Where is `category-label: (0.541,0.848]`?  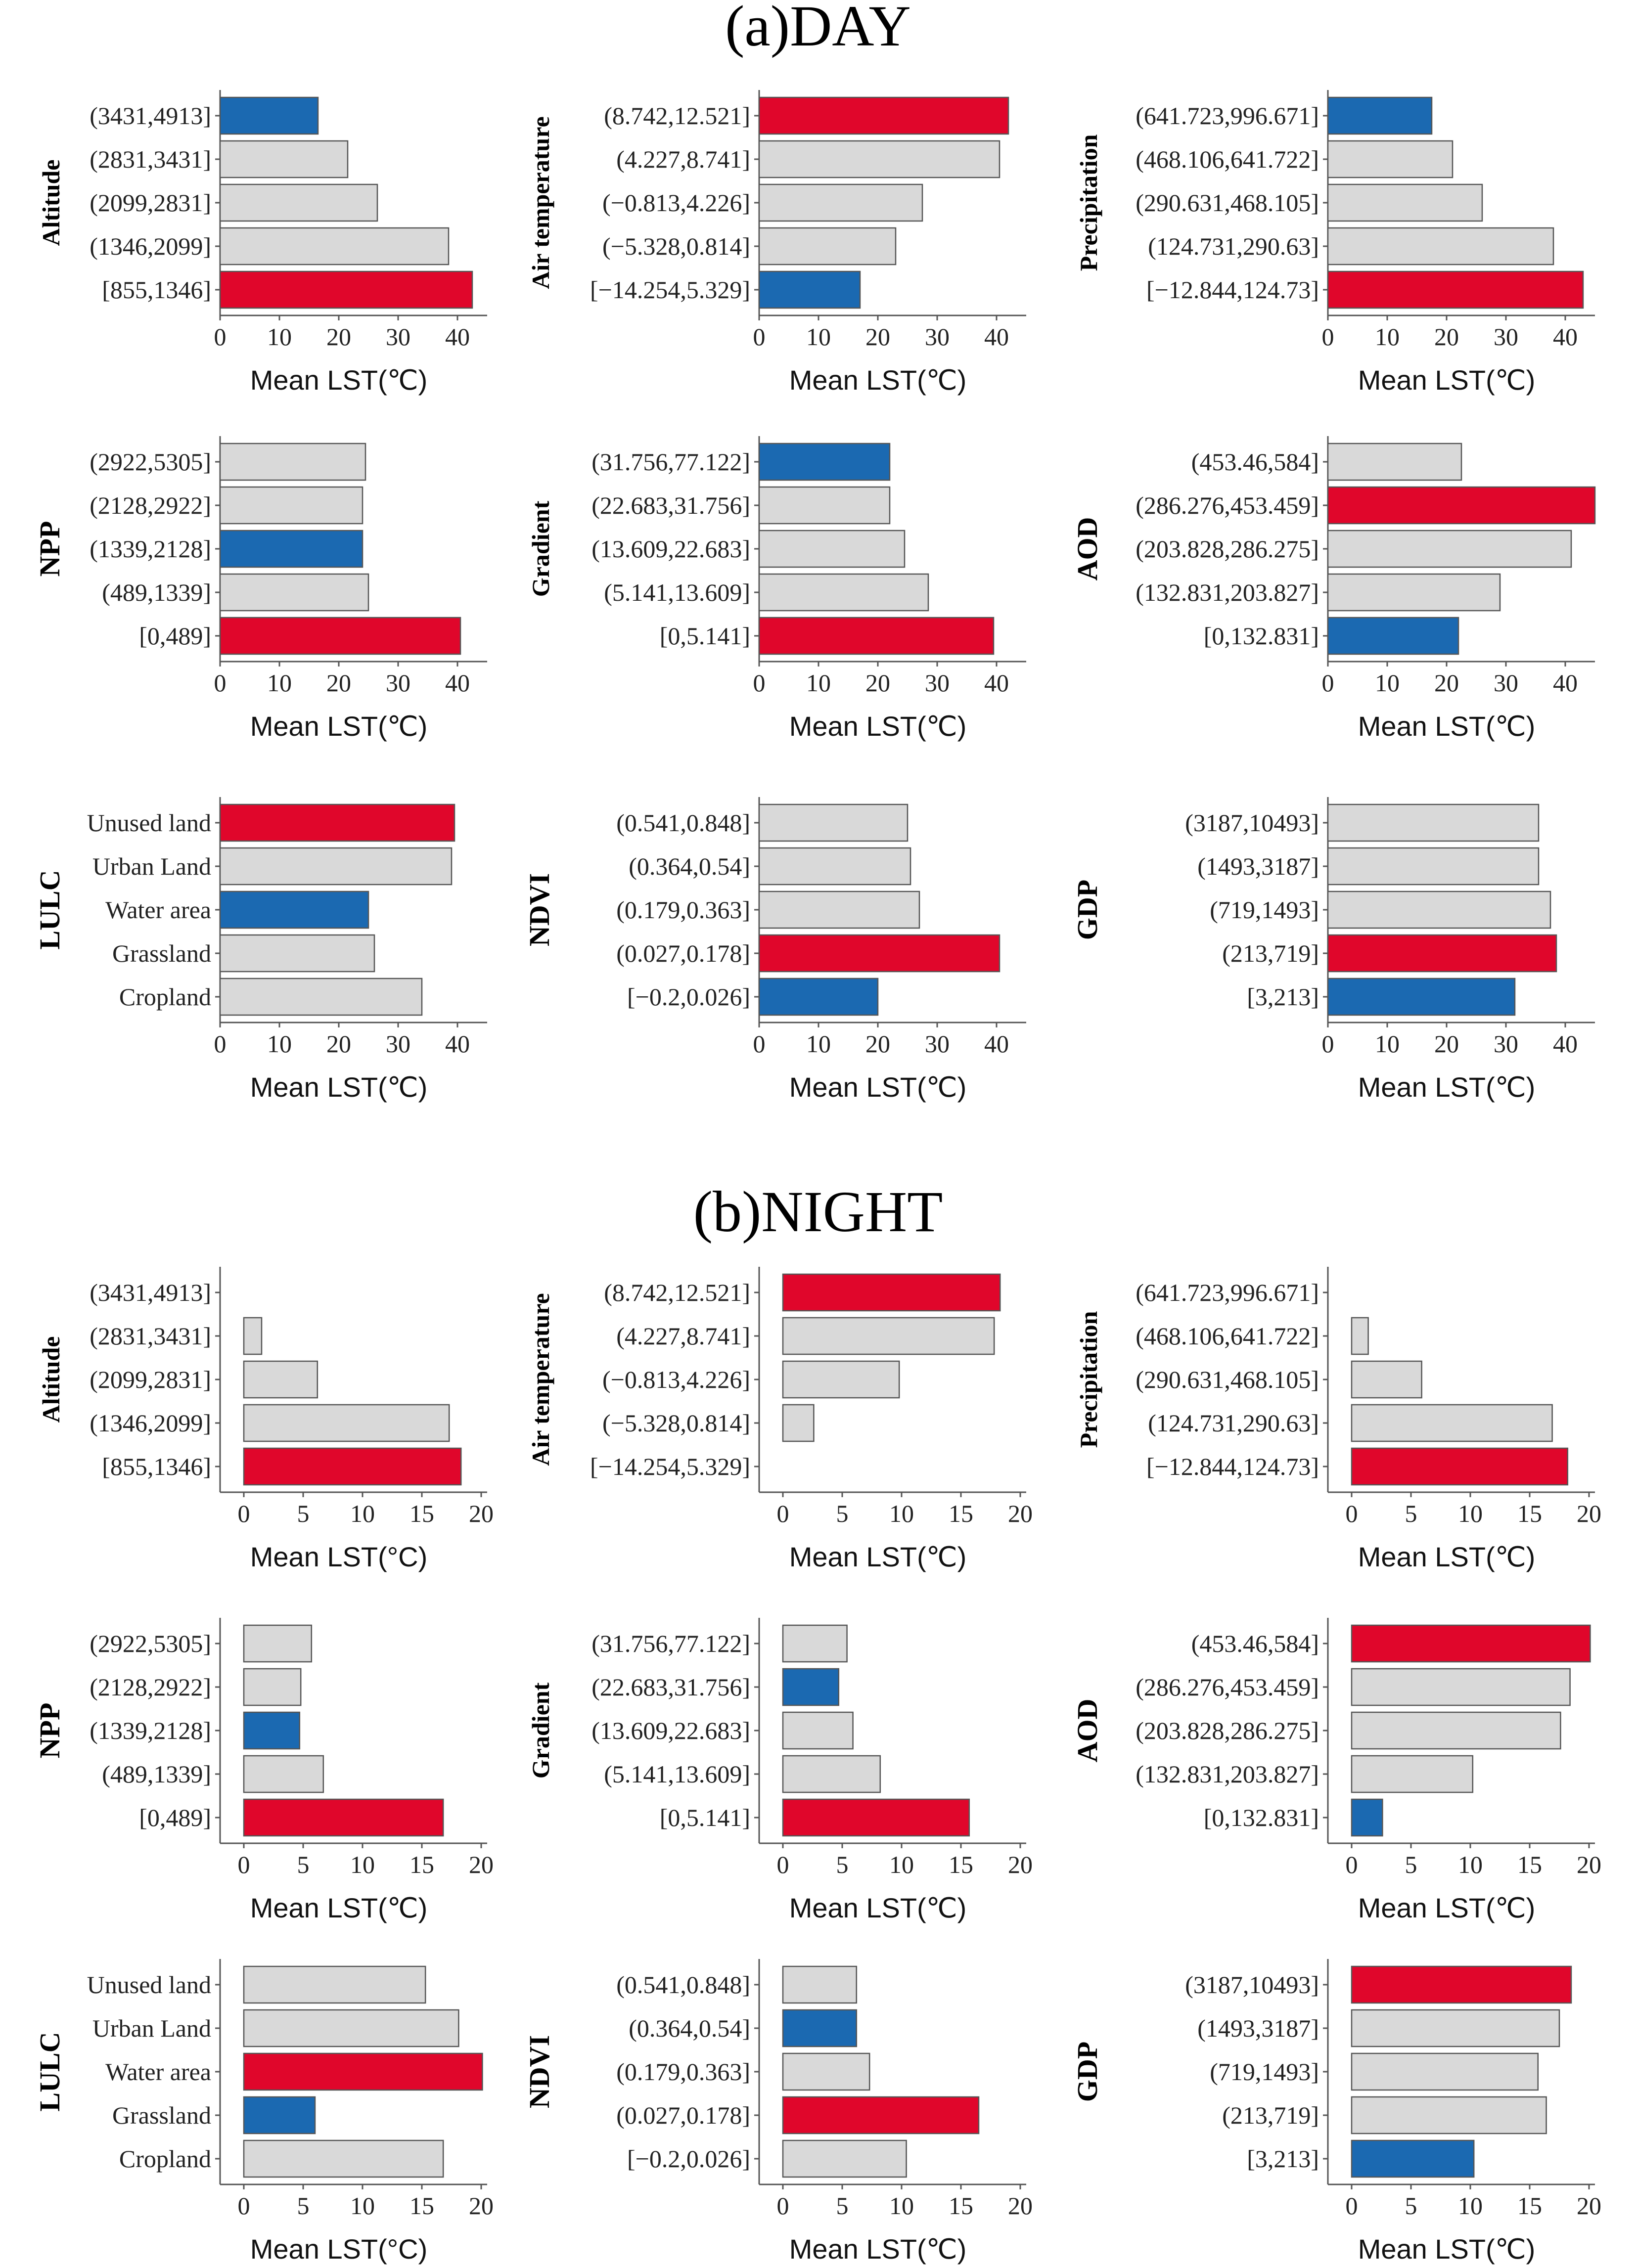 category-label: (0.541,0.848] is located at coordinates (683, 823).